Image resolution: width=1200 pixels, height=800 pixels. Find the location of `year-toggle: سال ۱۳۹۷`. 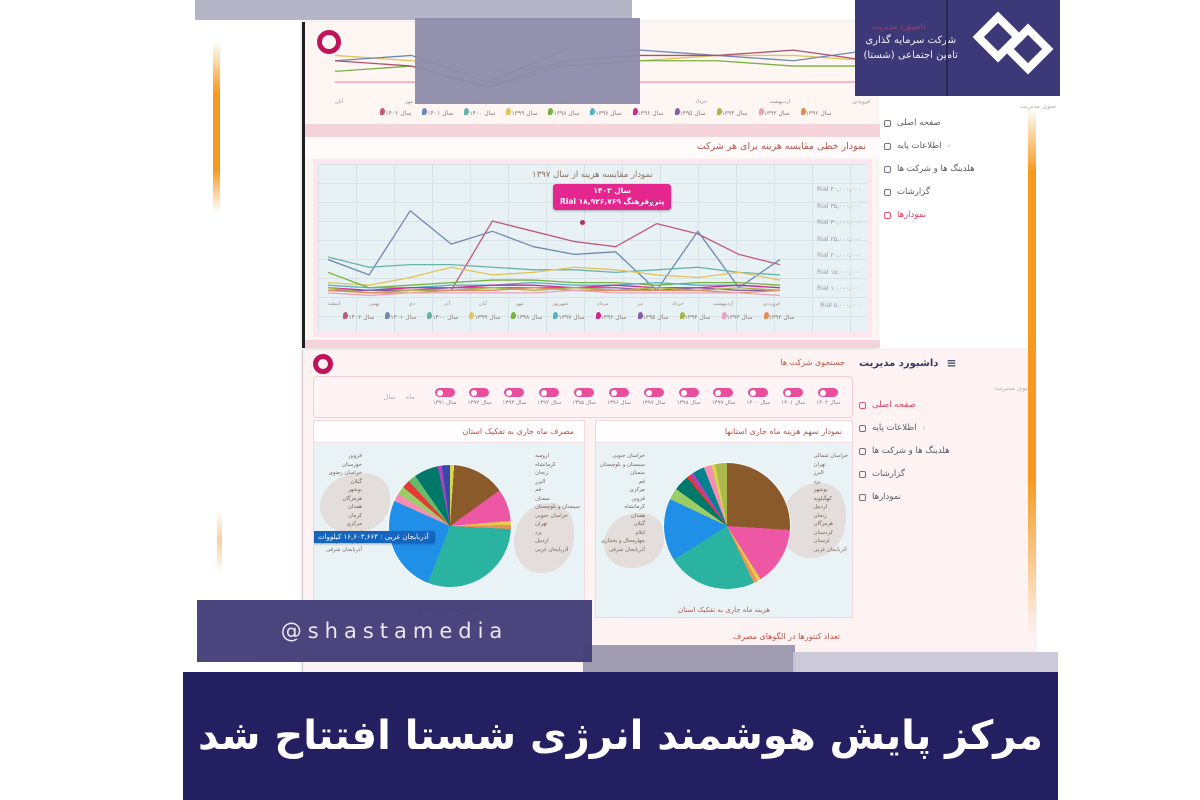

year-toggle: سال ۱۳۹۷ is located at coordinates (654, 397).